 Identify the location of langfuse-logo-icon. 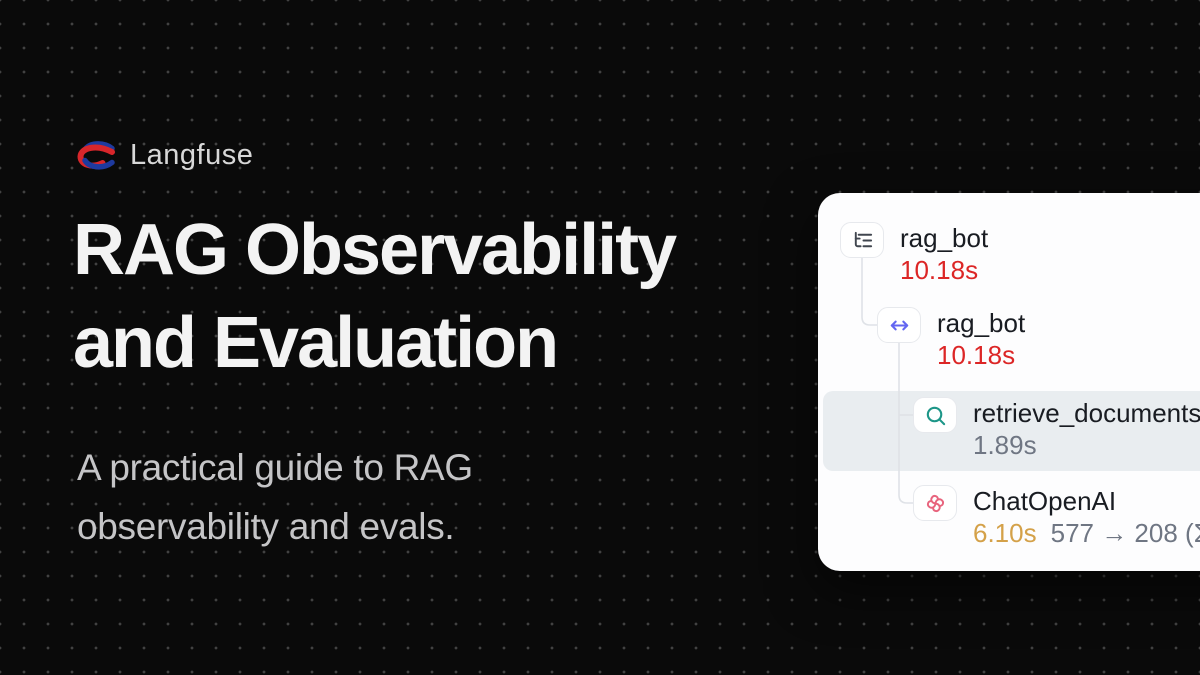
(96, 155).